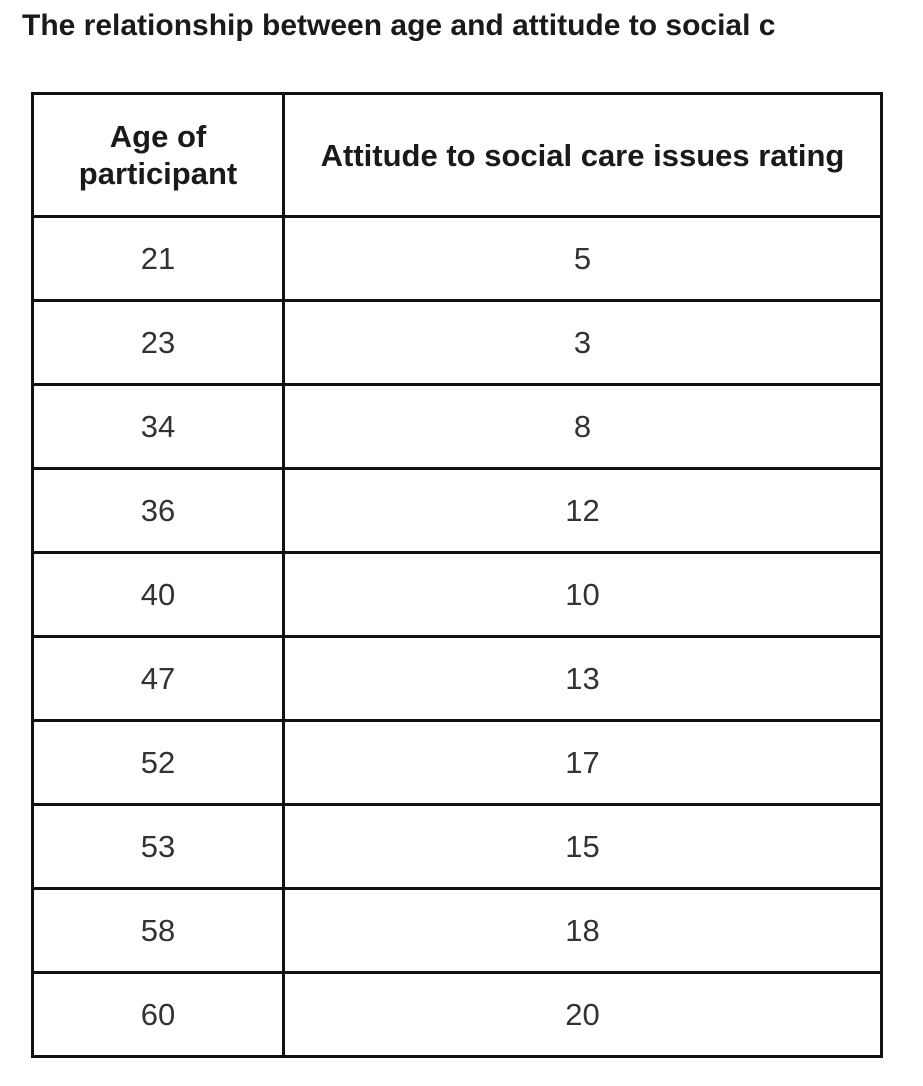 This screenshot has width=923, height=1086. What do you see at coordinates (158, 1014) in the screenshot?
I see `cell-age: 60` at bounding box center [158, 1014].